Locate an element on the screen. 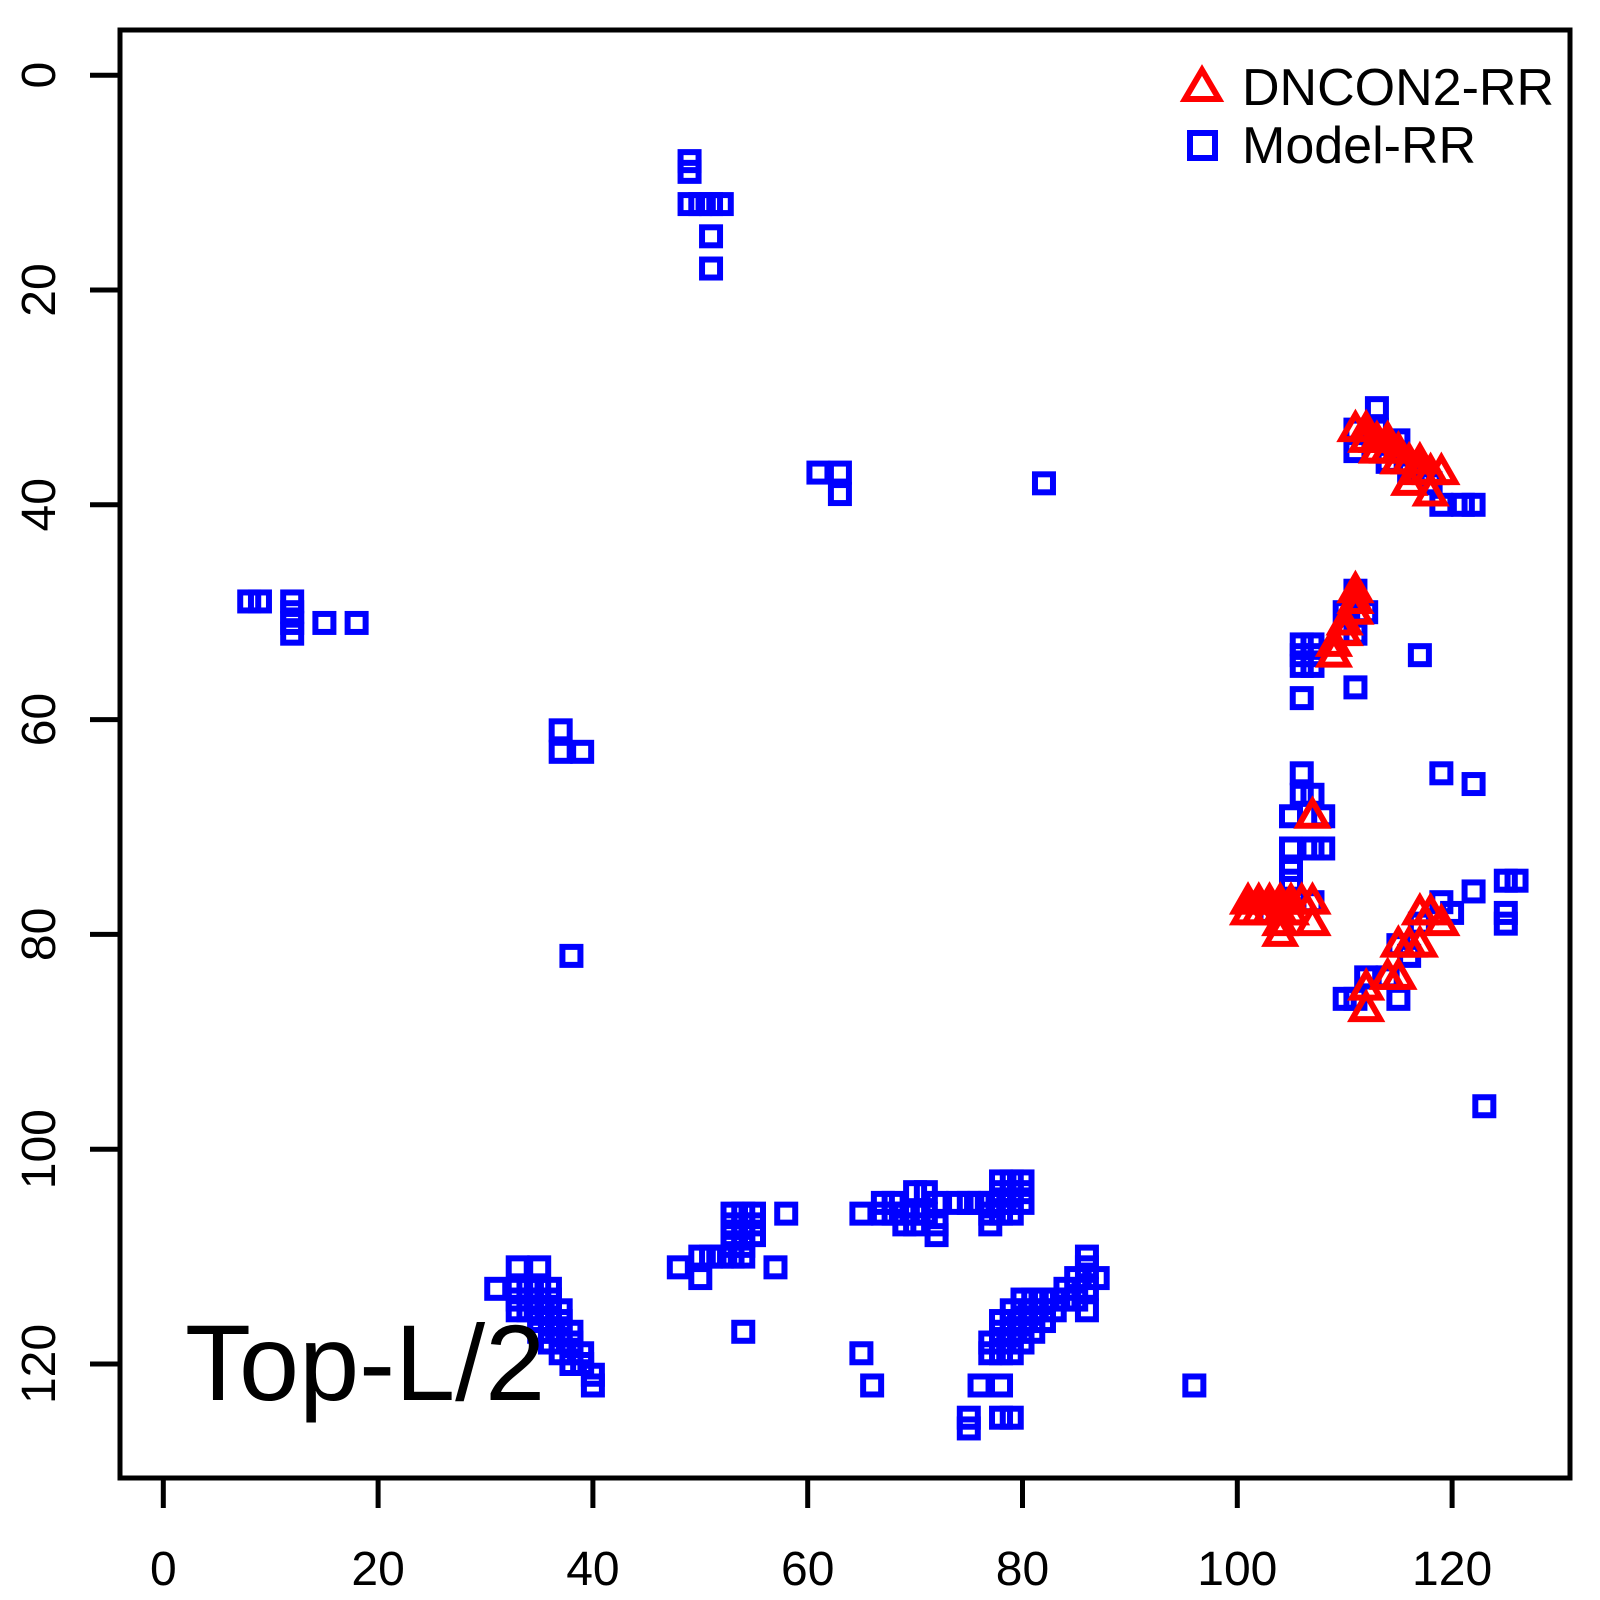 This screenshot has width=1600, height=1600. y-axis: 0 20 40 60 80 100 120 is located at coordinates (66, 733).